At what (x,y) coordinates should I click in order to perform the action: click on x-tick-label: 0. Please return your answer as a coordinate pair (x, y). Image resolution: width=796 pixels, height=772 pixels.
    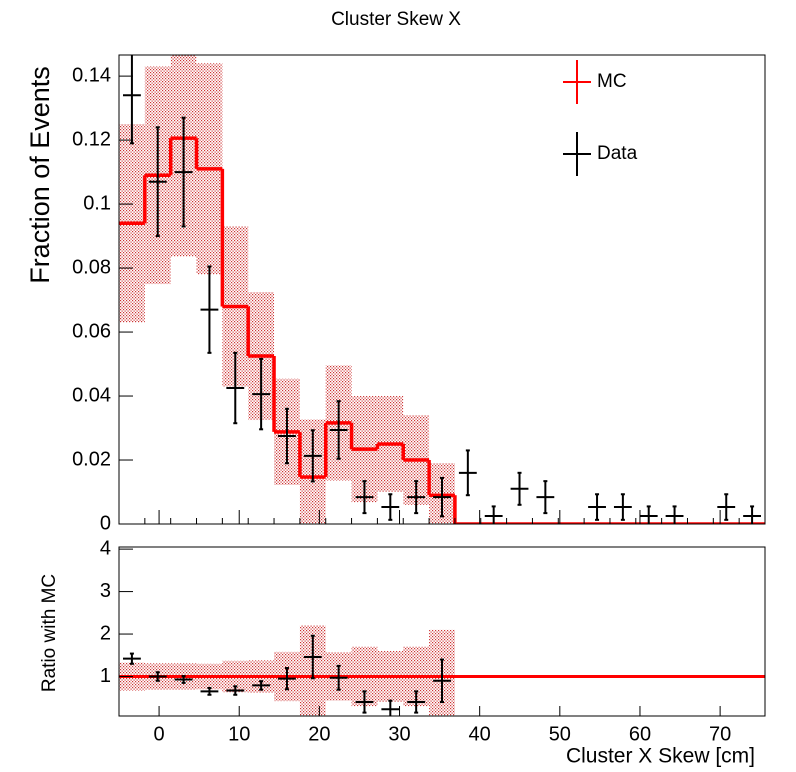
    Looking at the image, I should click on (159, 734).